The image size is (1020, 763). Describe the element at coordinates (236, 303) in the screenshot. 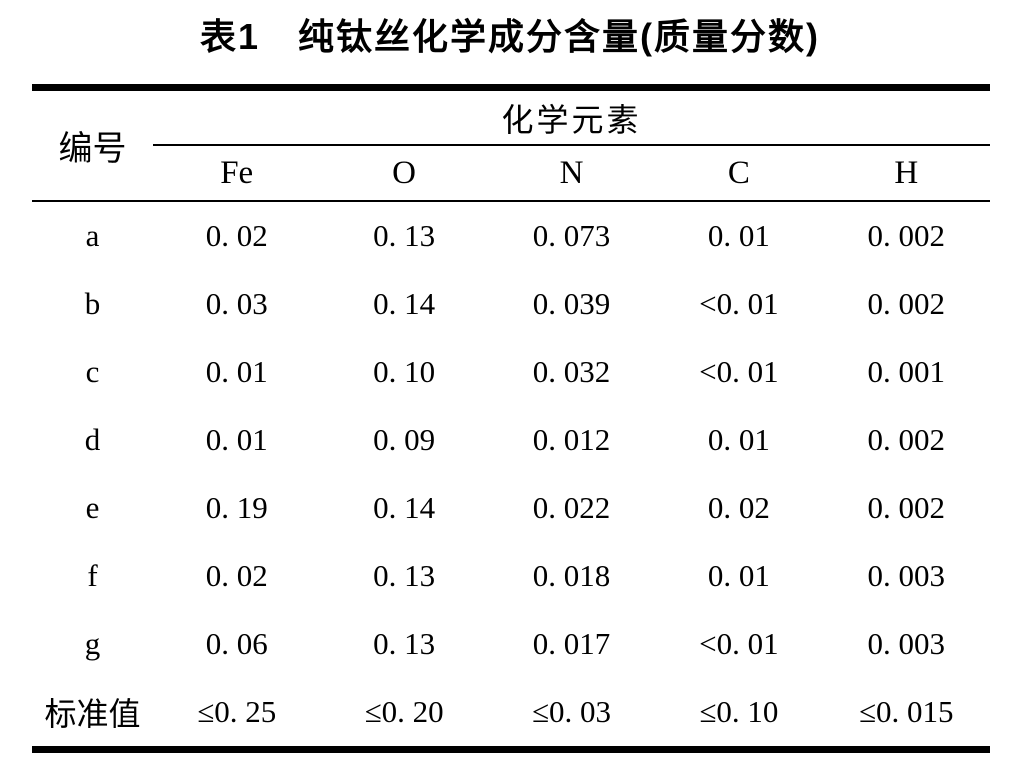

I see `table-cell: 0. 03` at that location.